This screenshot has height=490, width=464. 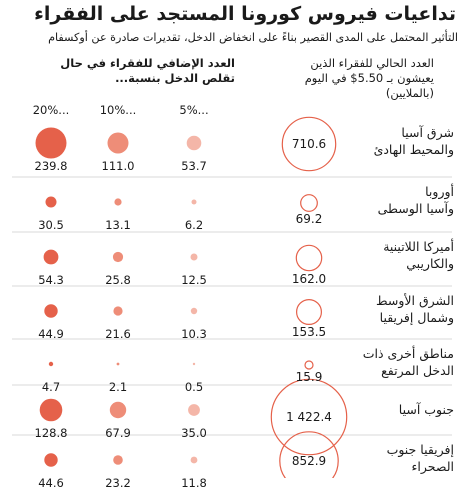 I want to click on current-poor-value: 852.9, so click(x=309, y=461).